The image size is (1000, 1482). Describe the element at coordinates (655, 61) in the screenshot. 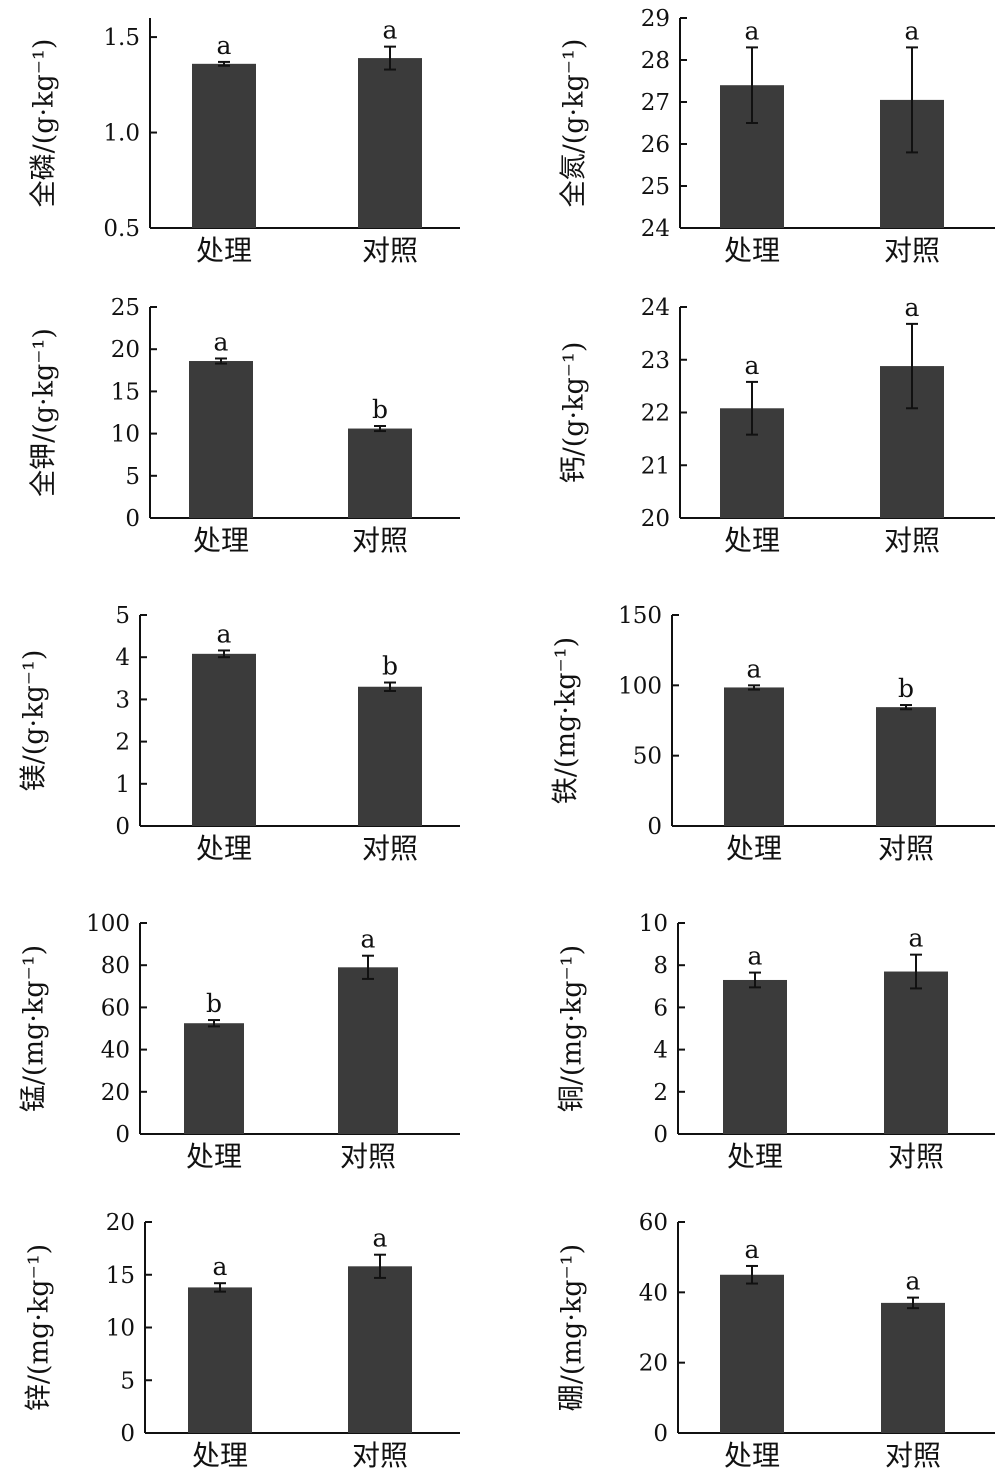

I see `y-tick-label: 28` at that location.